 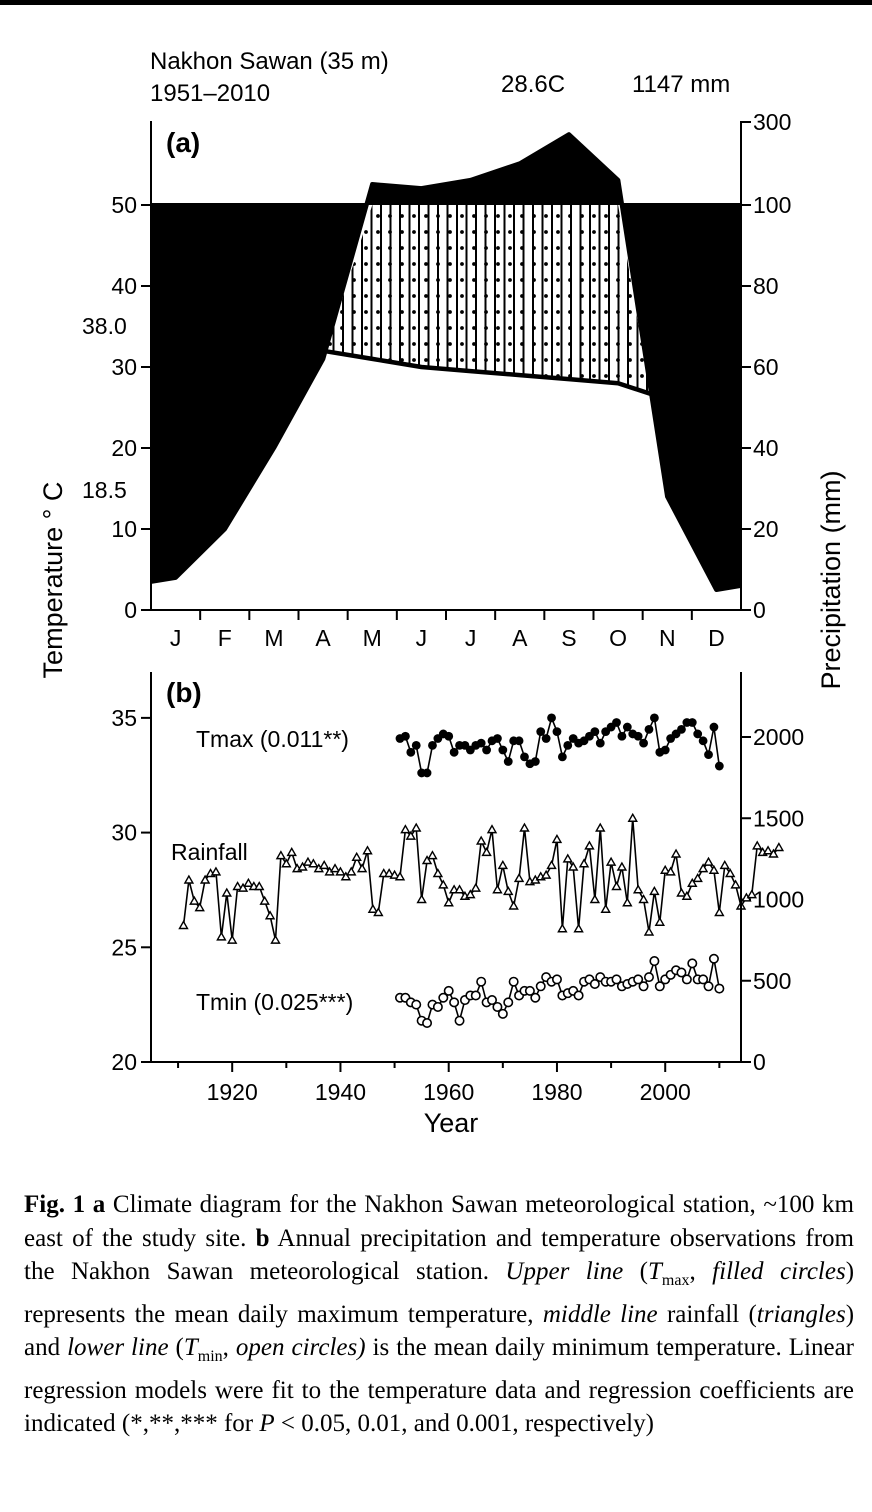 I want to click on left-y-tick-label: 25, so click(x=124, y=947).